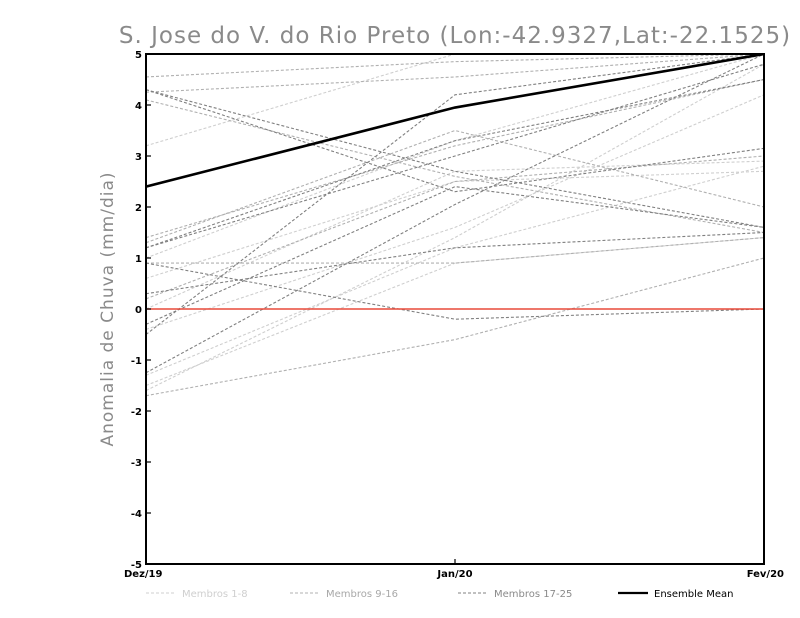 This screenshot has height=618, width=800. Describe the element at coordinates (143, 574) in the screenshot. I see `x-tick-label: Dez/19` at that location.